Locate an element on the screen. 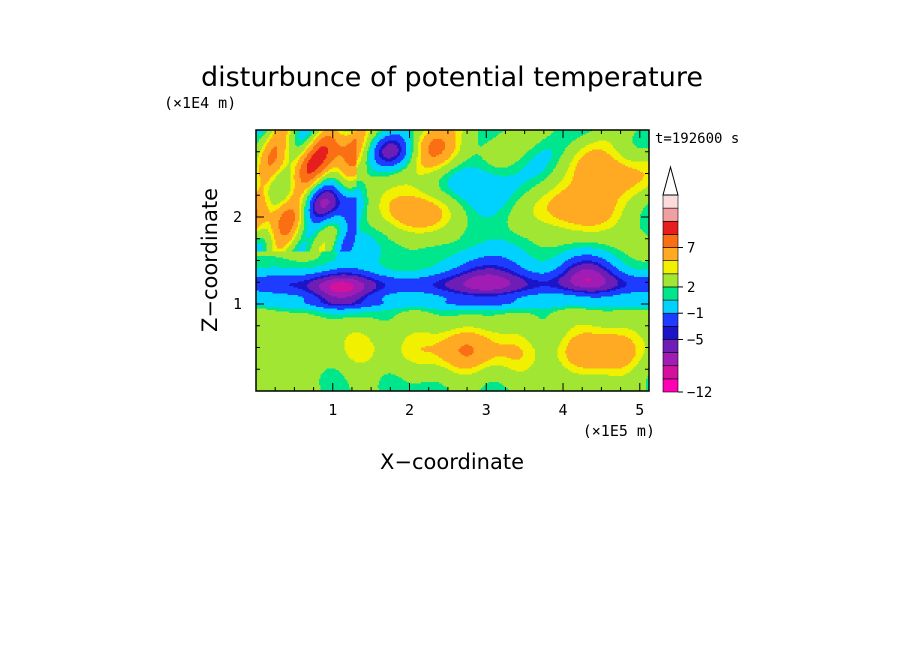 The height and width of the screenshot is (654, 904). y-axis-label: Z−coordinate is located at coordinates (210, 260).